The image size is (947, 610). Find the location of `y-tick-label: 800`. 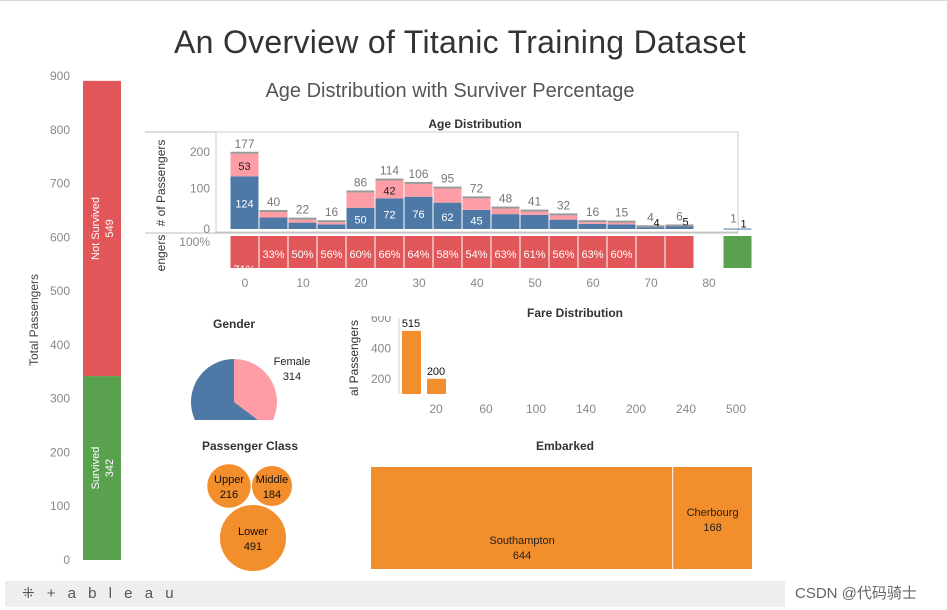

y-tick-label: 800 is located at coordinates (60, 130).